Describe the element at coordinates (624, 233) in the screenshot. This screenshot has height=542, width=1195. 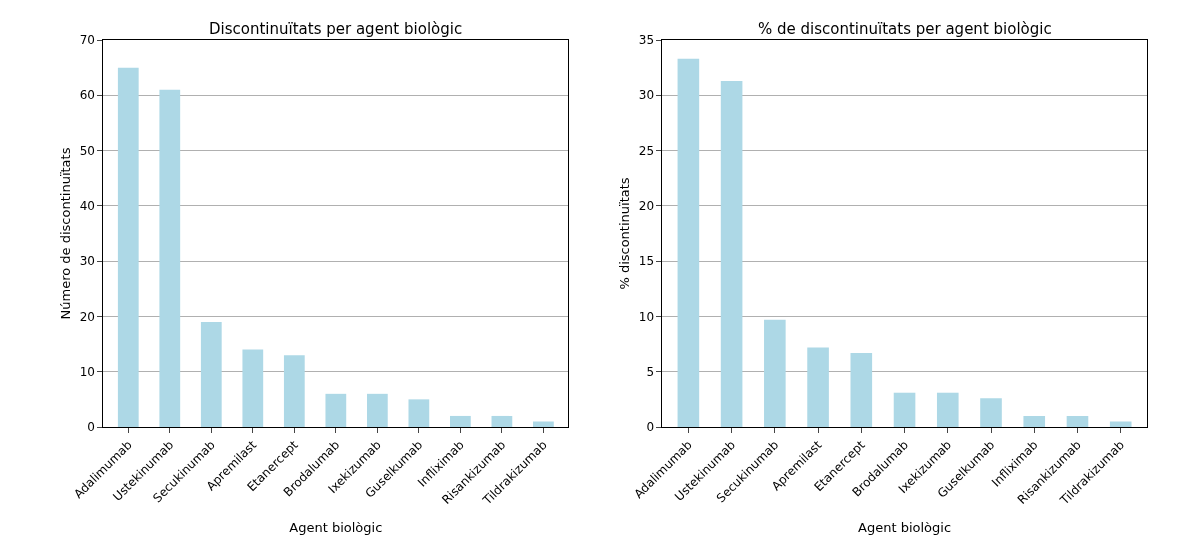
I see `y-axis-title: % discontinuïtats` at that location.